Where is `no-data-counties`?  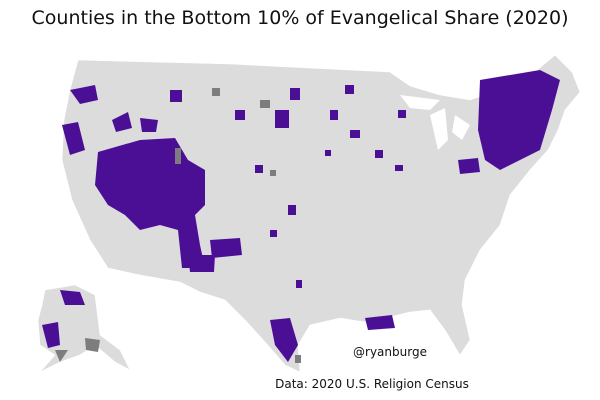 no-data-counties is located at coordinates (238, 225).